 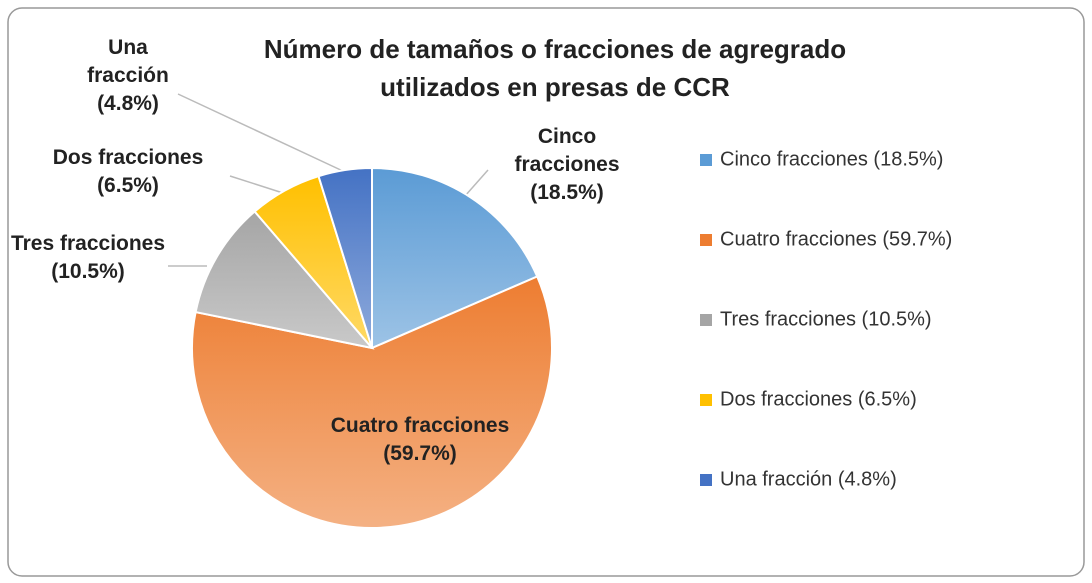 What do you see at coordinates (786, 399) in the screenshot?
I see `legend-category: Dos fracciones` at bounding box center [786, 399].